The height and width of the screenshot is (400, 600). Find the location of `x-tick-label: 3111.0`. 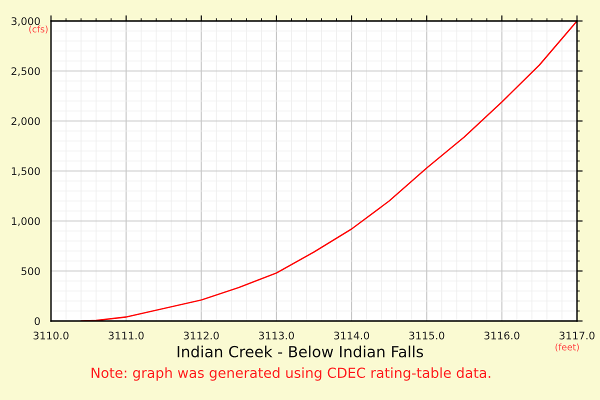

x-tick-label: 3111.0 is located at coordinates (126, 336).